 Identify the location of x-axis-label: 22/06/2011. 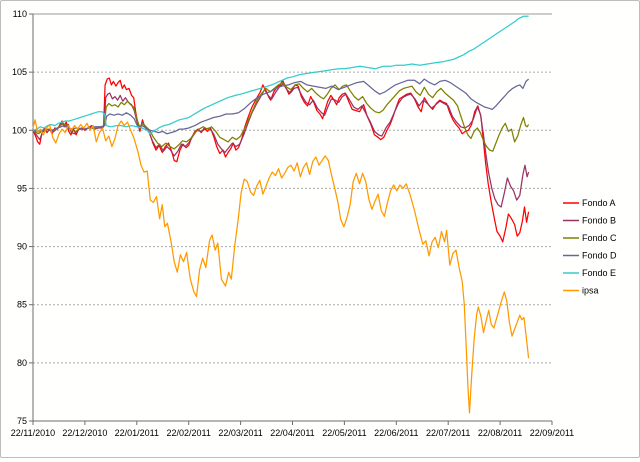
(396, 433).